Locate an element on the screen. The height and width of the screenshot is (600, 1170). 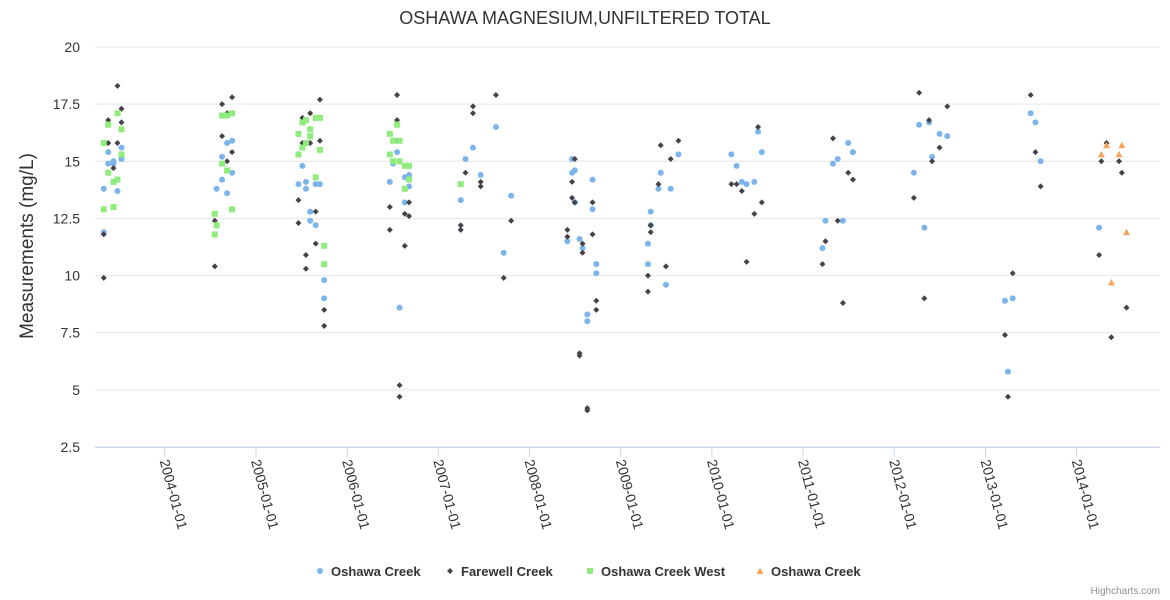
legend-label: Farewell Creek is located at coordinates (507, 571).